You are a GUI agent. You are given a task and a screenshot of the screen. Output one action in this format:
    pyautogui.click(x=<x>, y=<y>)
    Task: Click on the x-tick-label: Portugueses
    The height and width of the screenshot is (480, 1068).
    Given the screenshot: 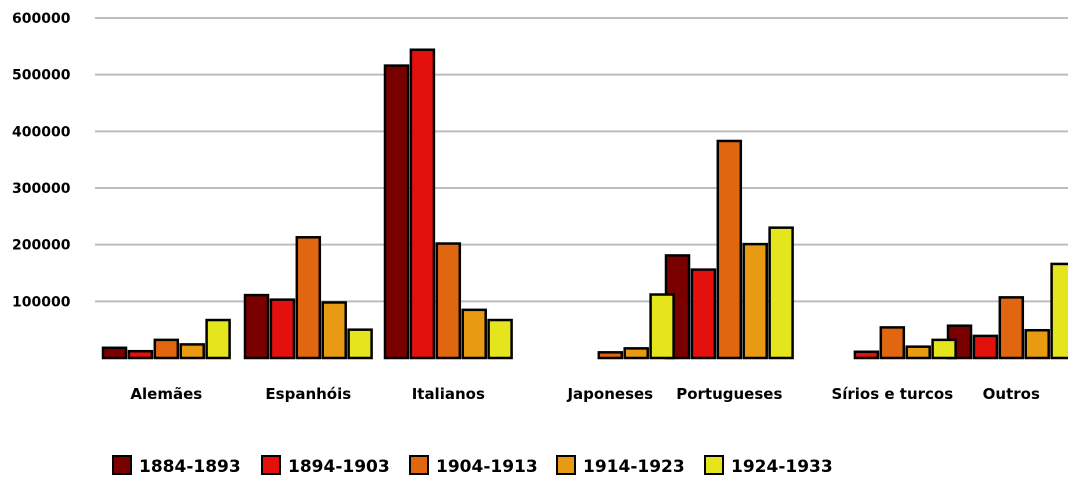 What is the action you would take?
    pyautogui.click(x=729, y=394)
    